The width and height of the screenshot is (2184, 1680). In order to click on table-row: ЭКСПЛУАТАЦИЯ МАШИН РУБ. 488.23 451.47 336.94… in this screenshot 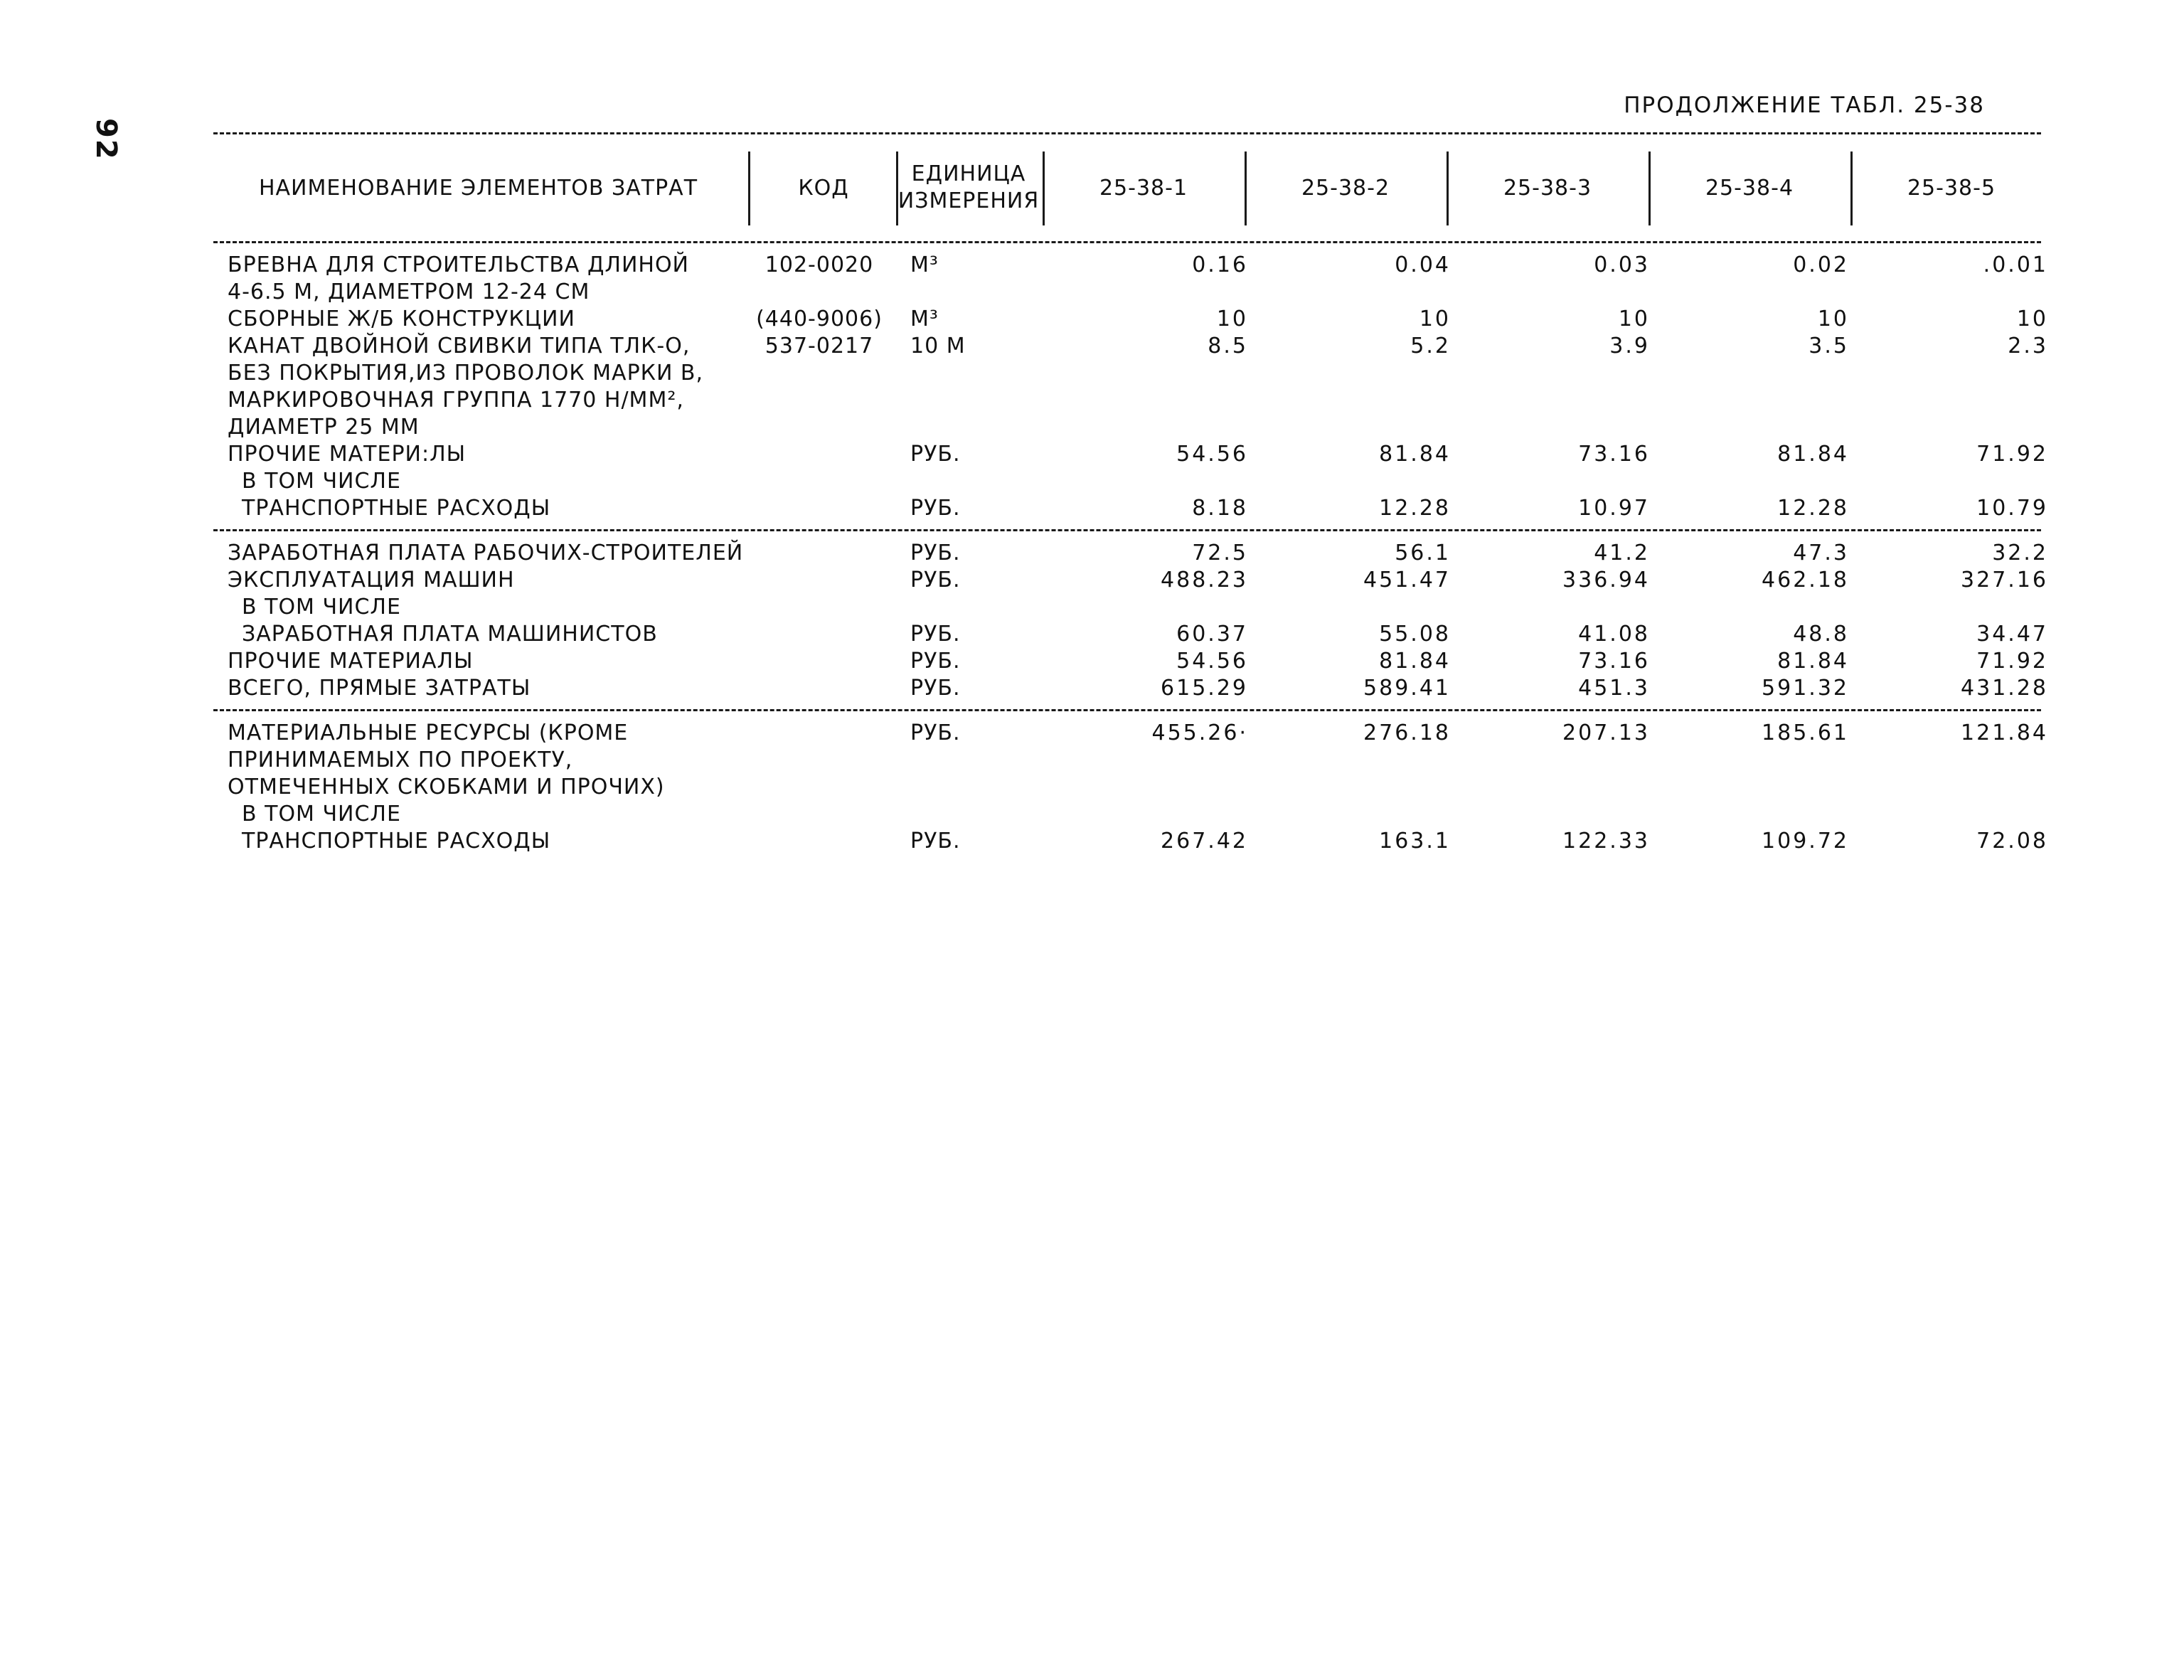, I will do `click(1129, 580)`.